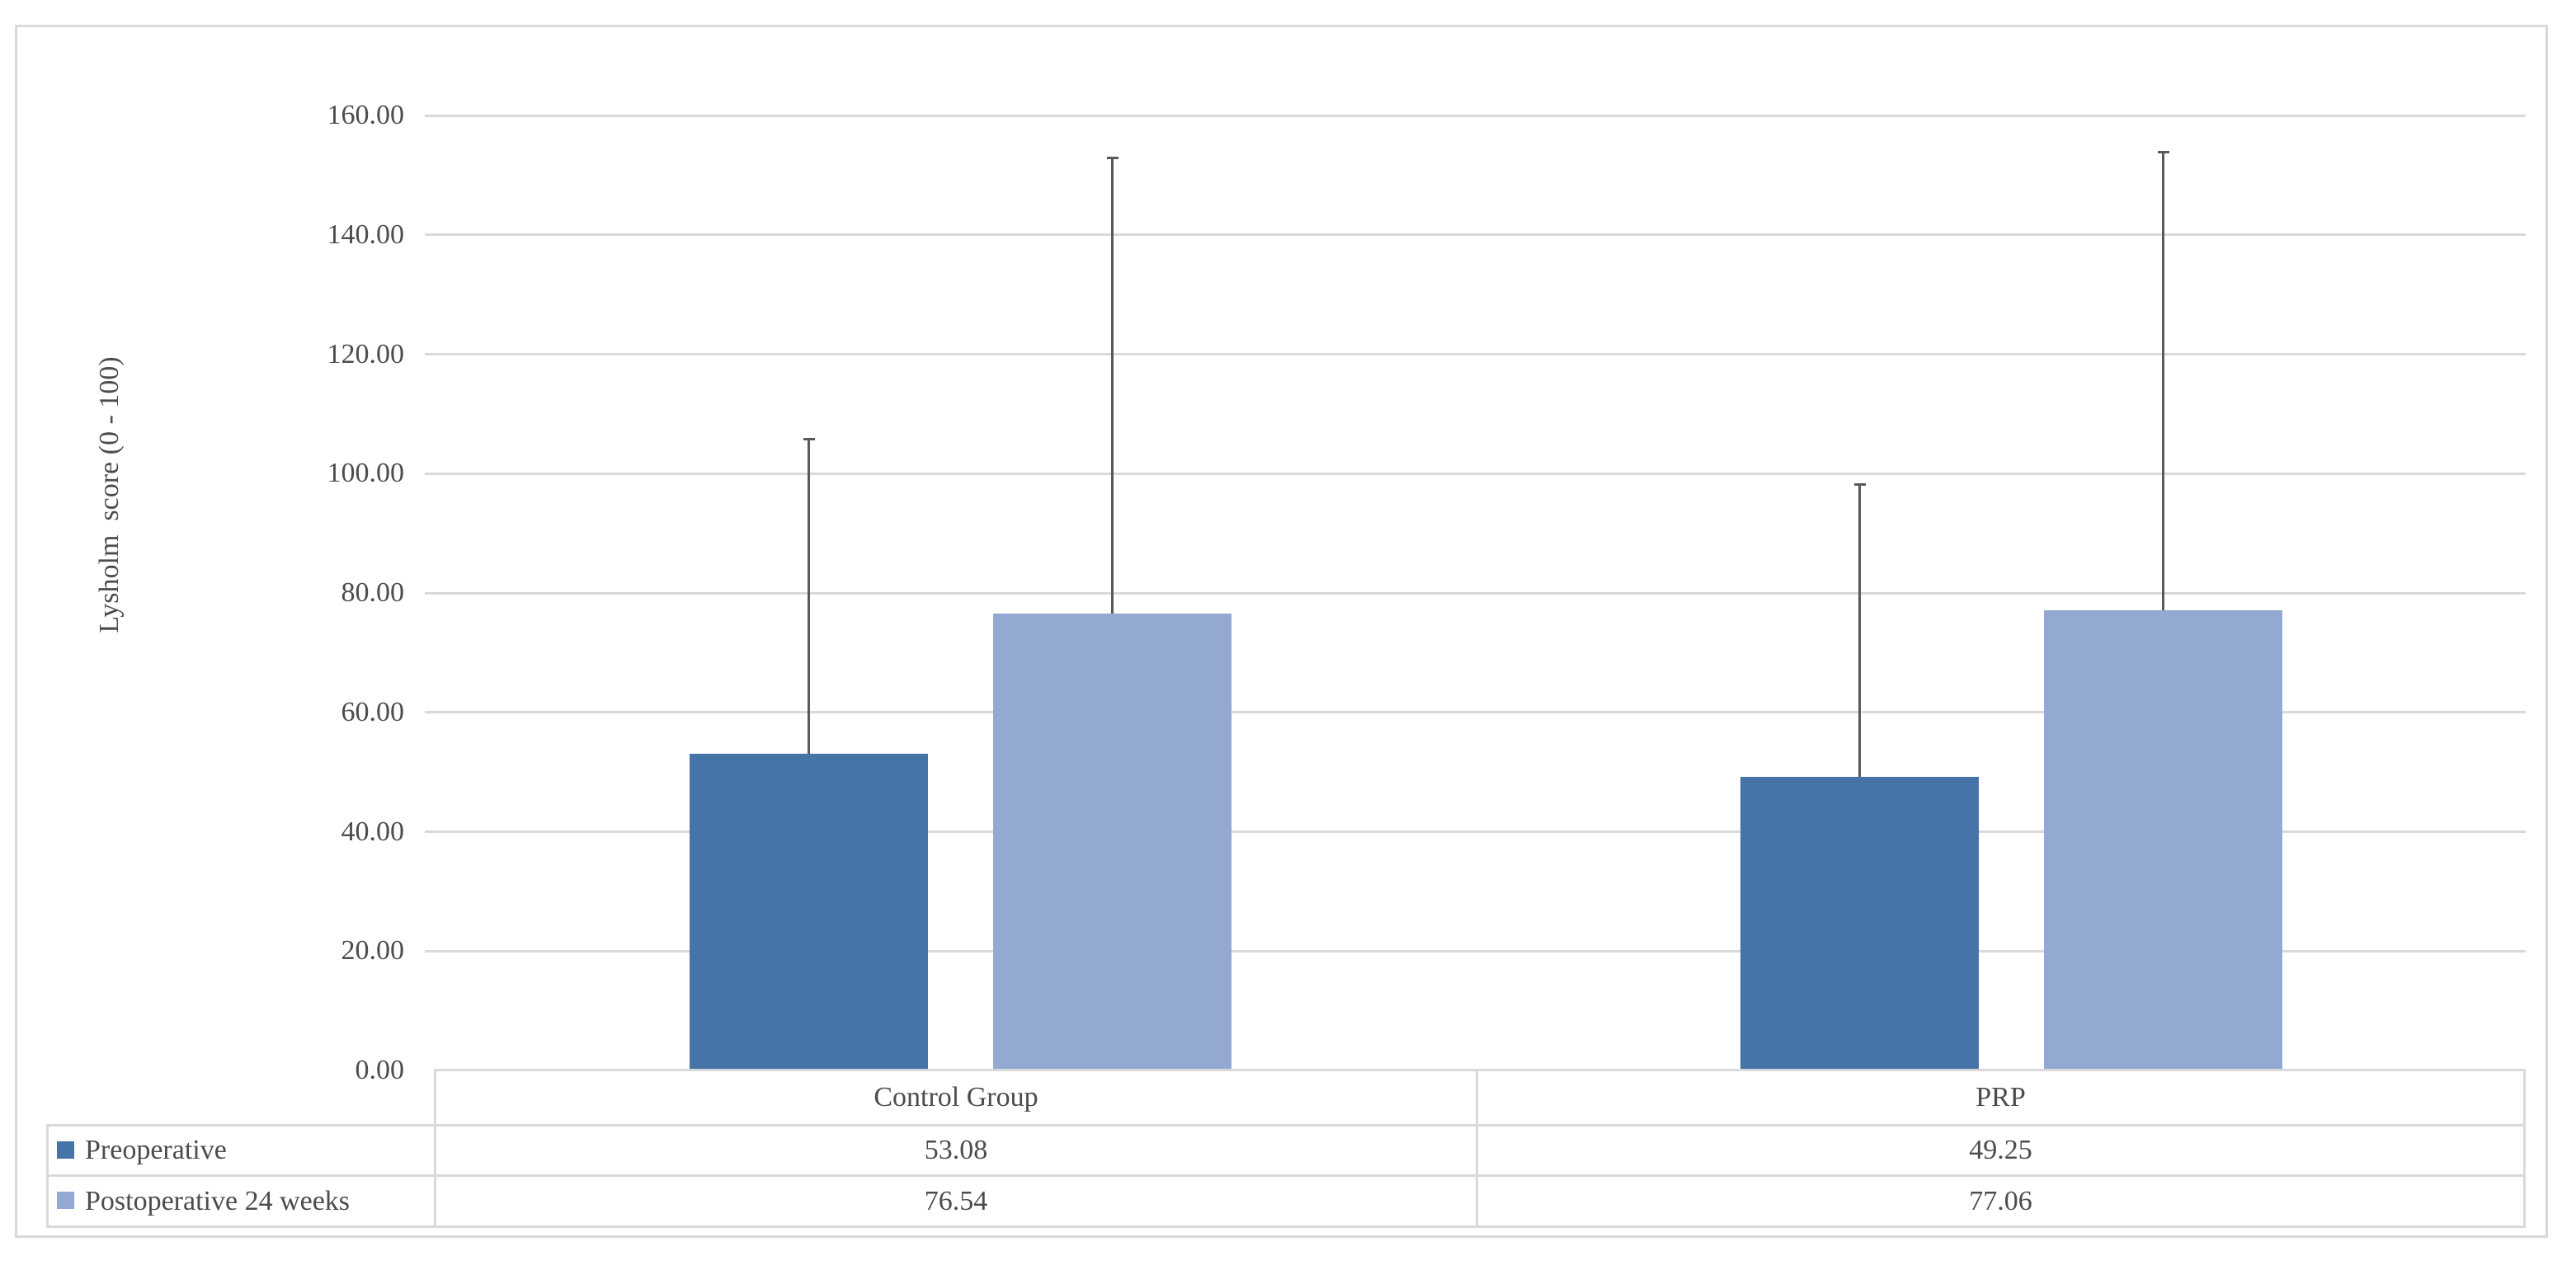  Describe the element at coordinates (373, 831) in the screenshot. I see `y-tick-label: 40.00` at that location.